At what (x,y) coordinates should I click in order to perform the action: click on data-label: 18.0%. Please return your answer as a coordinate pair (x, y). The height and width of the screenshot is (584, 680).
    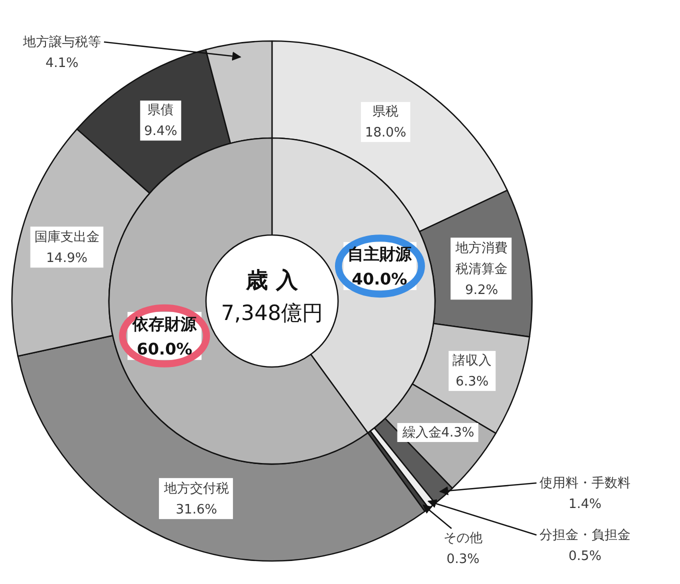
    Looking at the image, I should click on (385, 132).